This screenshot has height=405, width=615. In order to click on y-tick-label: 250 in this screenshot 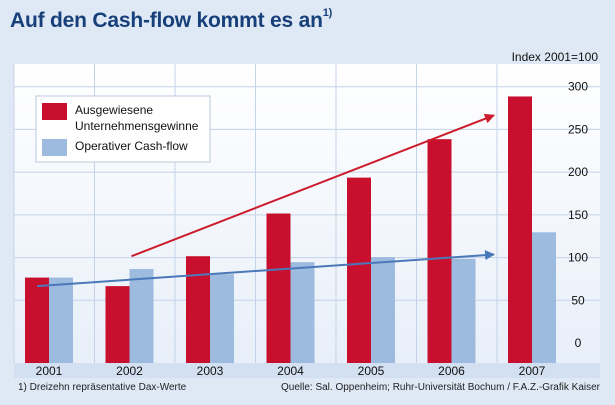, I will do `click(578, 129)`.